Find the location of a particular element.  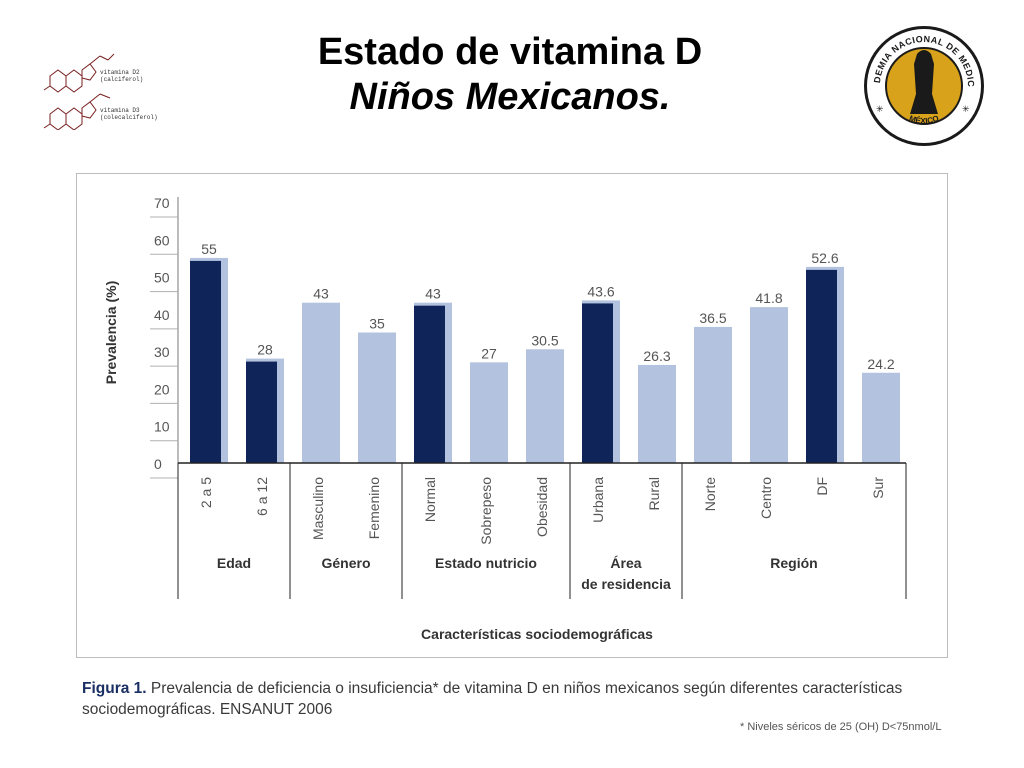

x-tick-label: Centro is located at coordinates (766, 498).